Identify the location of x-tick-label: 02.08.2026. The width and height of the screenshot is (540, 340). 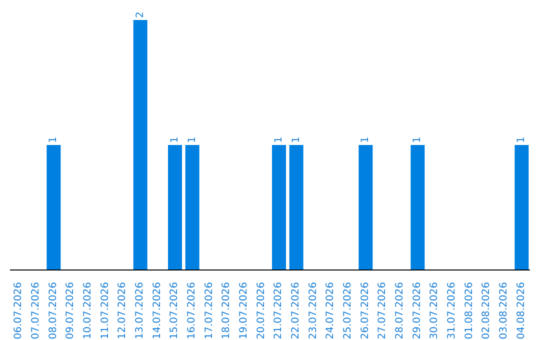
(486, 311).